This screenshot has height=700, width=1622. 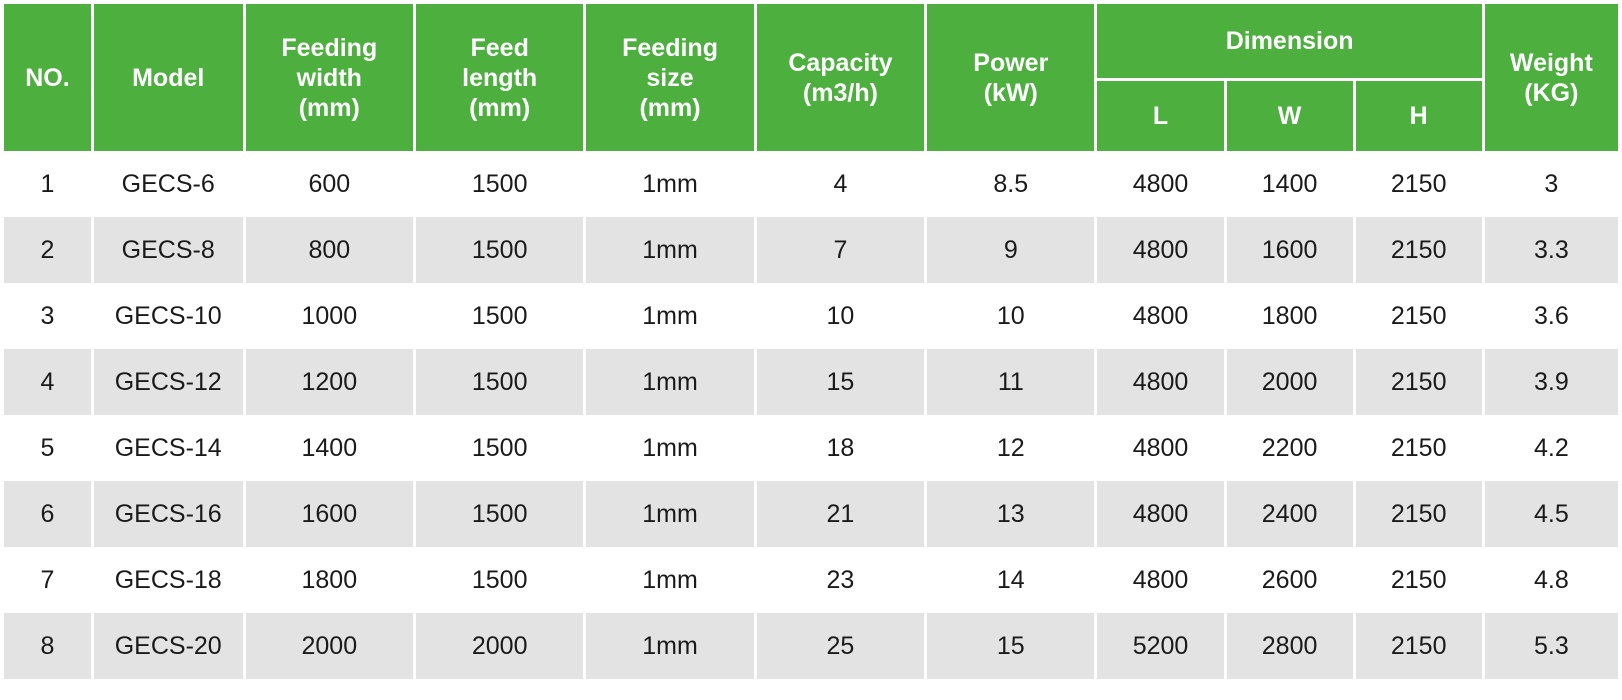 I want to click on header-feeding-width-line1: Feeding, so click(x=329, y=47).